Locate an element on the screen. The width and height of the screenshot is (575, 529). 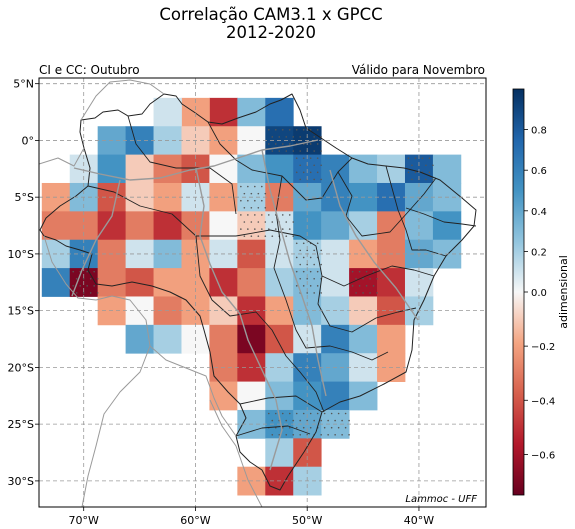
lon-tick-label: 40°W is located at coordinates (419, 520).